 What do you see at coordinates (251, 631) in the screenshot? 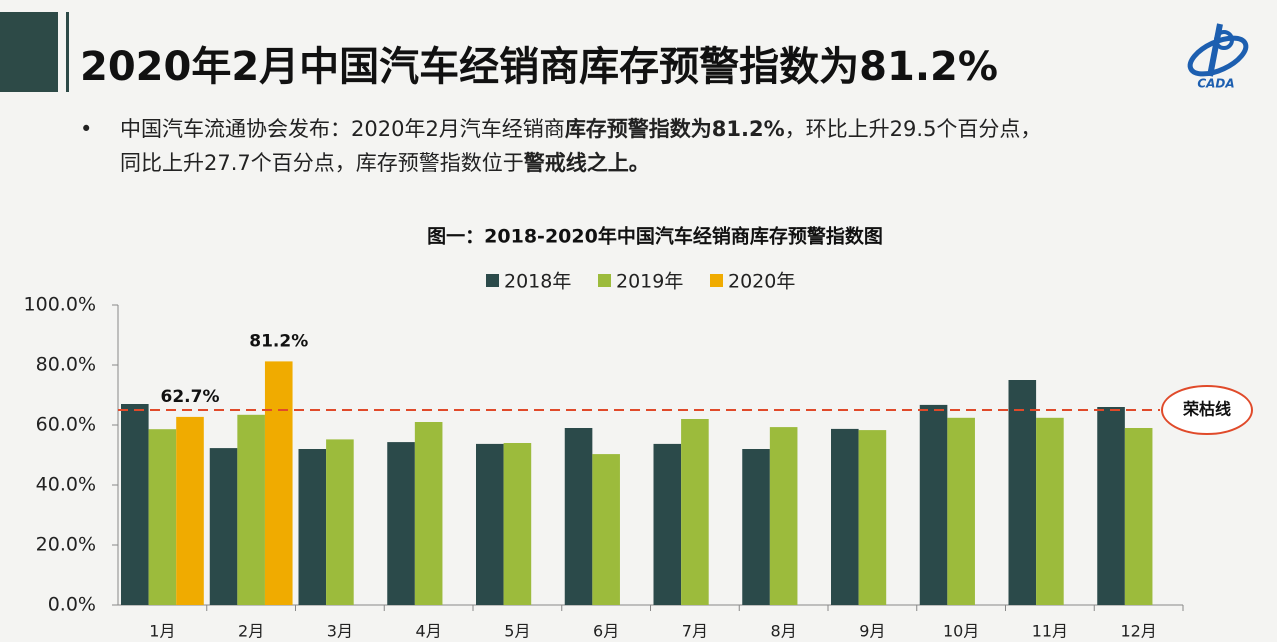
I see `x-tick-label: 2月` at bounding box center [251, 631].